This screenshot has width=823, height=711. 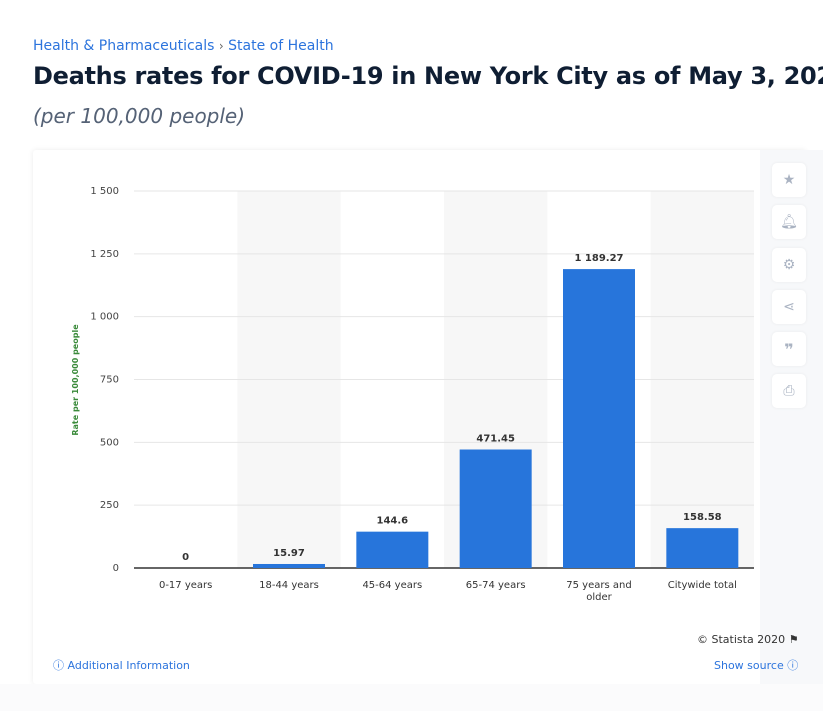 I want to click on bell-icon: 🔔︎, so click(x=789, y=222).